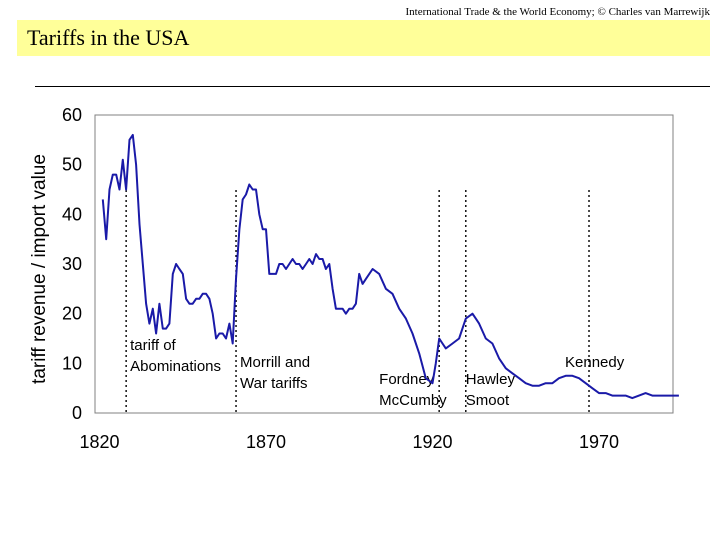  I want to click on event-label: Hawley, so click(491, 379).